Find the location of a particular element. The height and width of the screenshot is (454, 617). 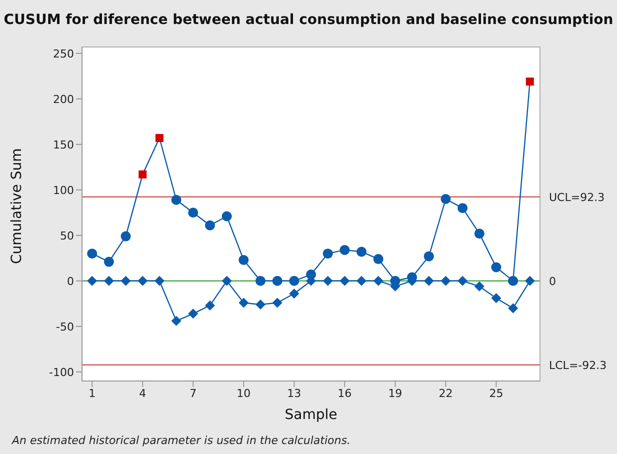

chart-title: CUSUM for diference between actual consumption and baseline consumption is located at coordinates (308, 20).